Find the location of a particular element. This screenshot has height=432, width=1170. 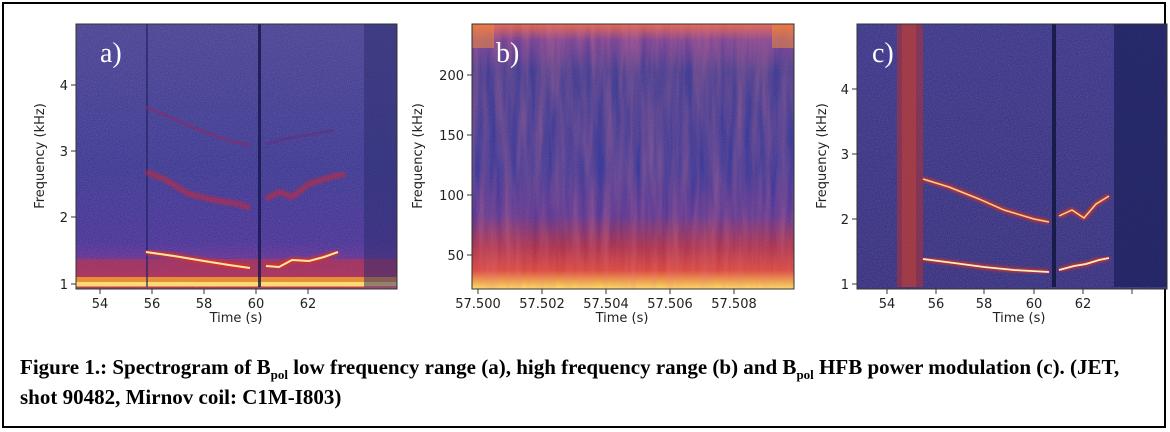

x-axis-label-b: Time (s) is located at coordinates (622, 318).